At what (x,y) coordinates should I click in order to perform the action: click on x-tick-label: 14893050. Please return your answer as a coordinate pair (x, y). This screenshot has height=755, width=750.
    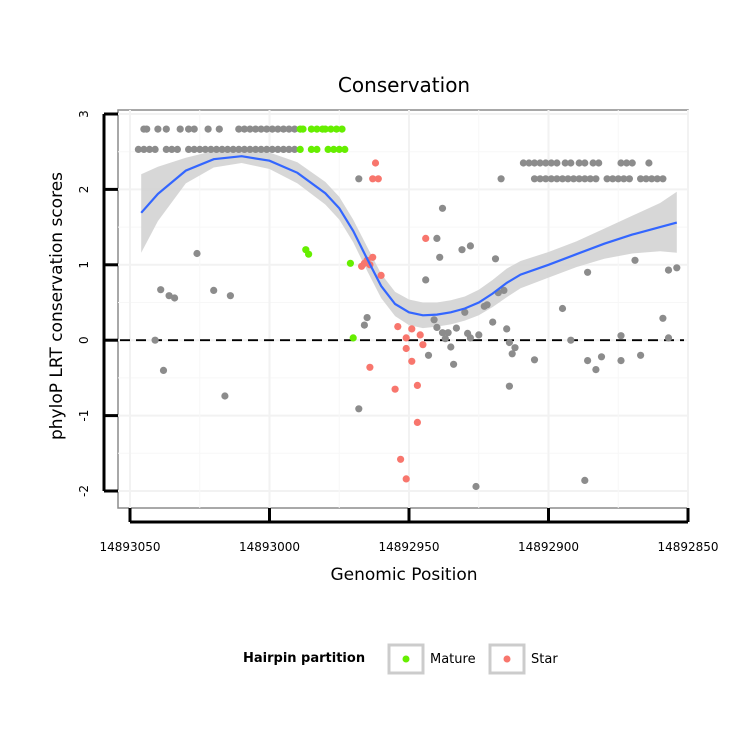
    Looking at the image, I should click on (129, 547).